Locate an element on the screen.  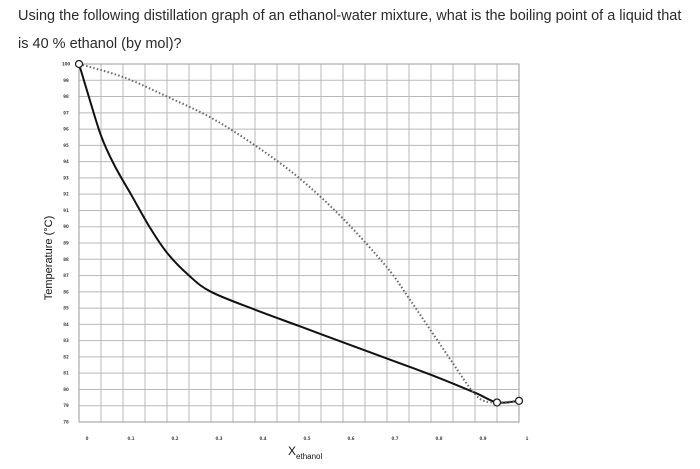
y-tick-label: 95 is located at coordinates (66, 145).